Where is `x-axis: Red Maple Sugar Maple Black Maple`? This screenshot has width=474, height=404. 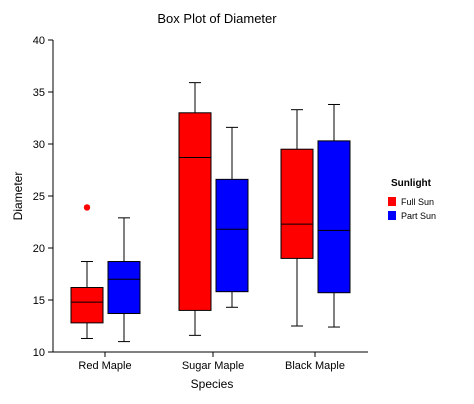 x-axis: Red Maple Sugar Maple Black Maple is located at coordinates (211, 362).